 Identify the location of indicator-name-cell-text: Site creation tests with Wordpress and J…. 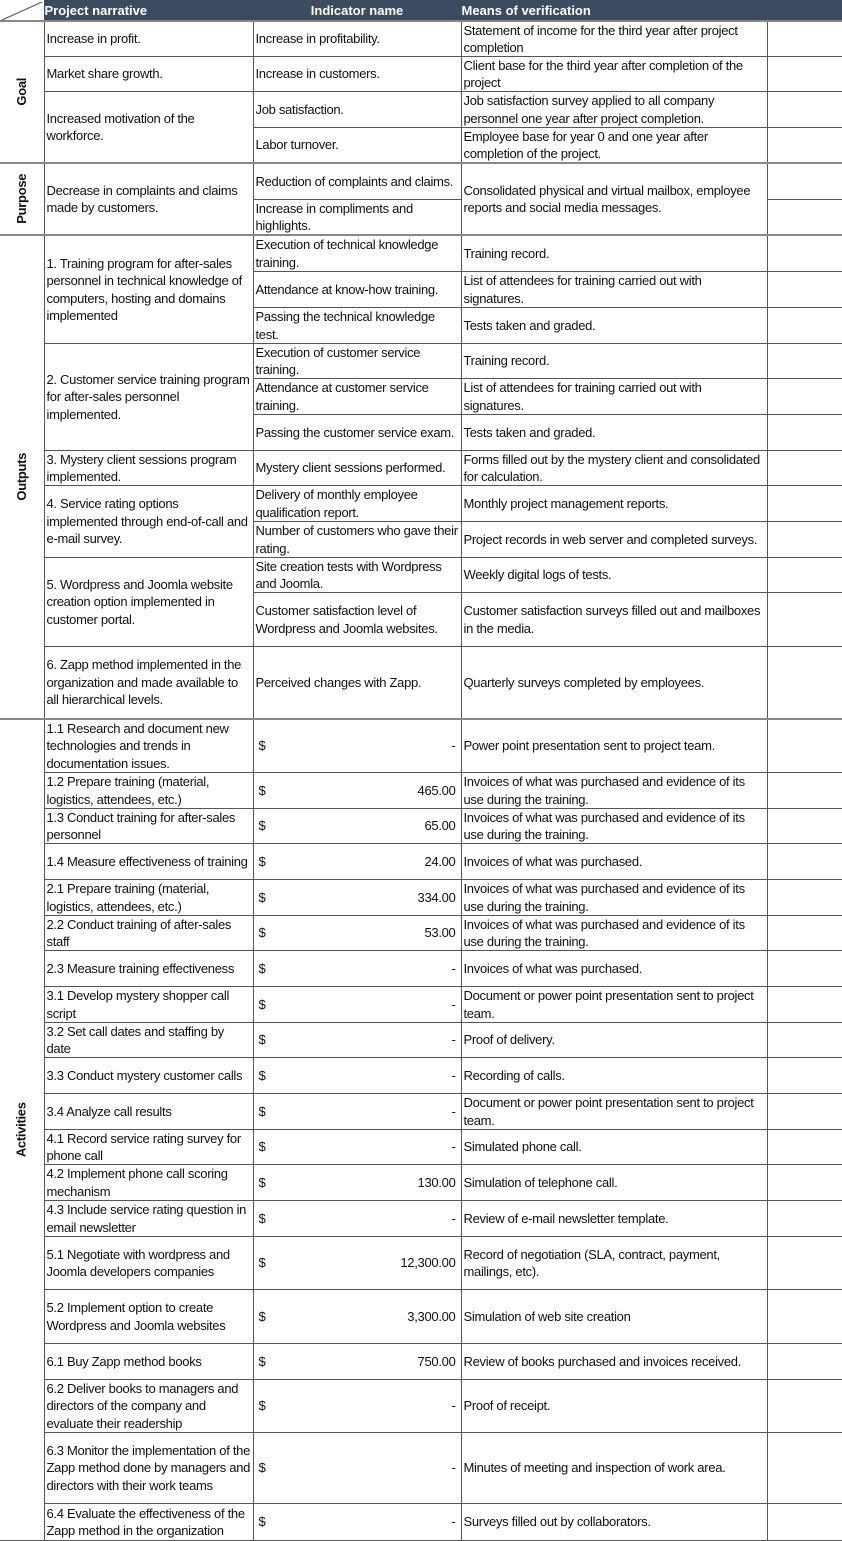
(348, 575).